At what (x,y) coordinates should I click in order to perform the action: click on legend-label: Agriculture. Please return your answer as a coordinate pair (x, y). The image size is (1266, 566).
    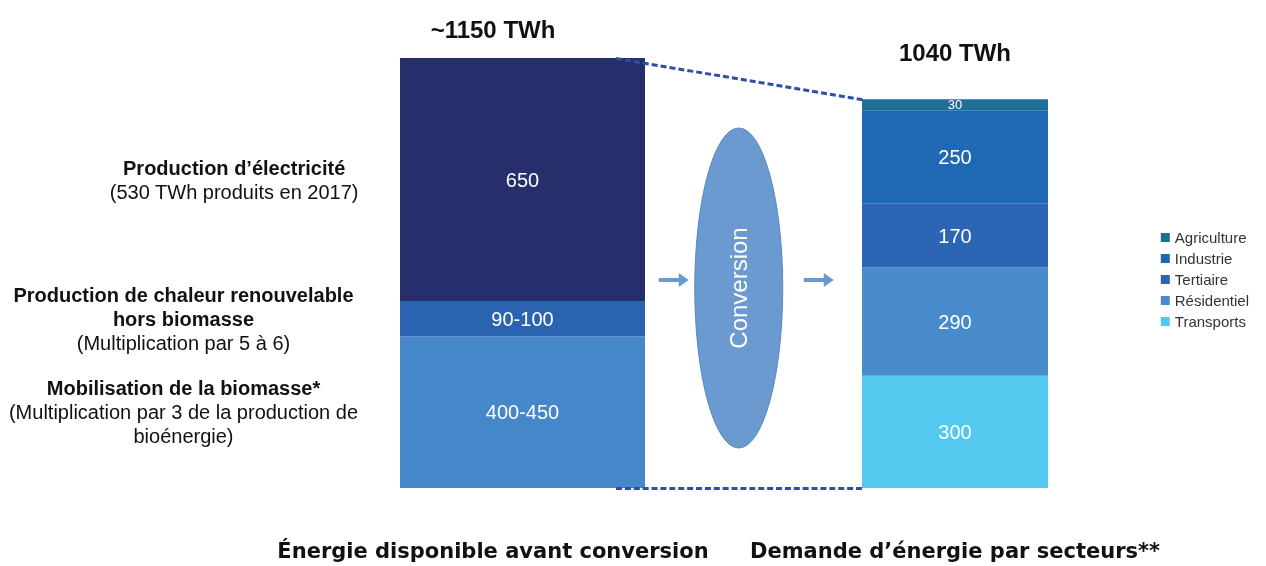
    Looking at the image, I should click on (1210, 237).